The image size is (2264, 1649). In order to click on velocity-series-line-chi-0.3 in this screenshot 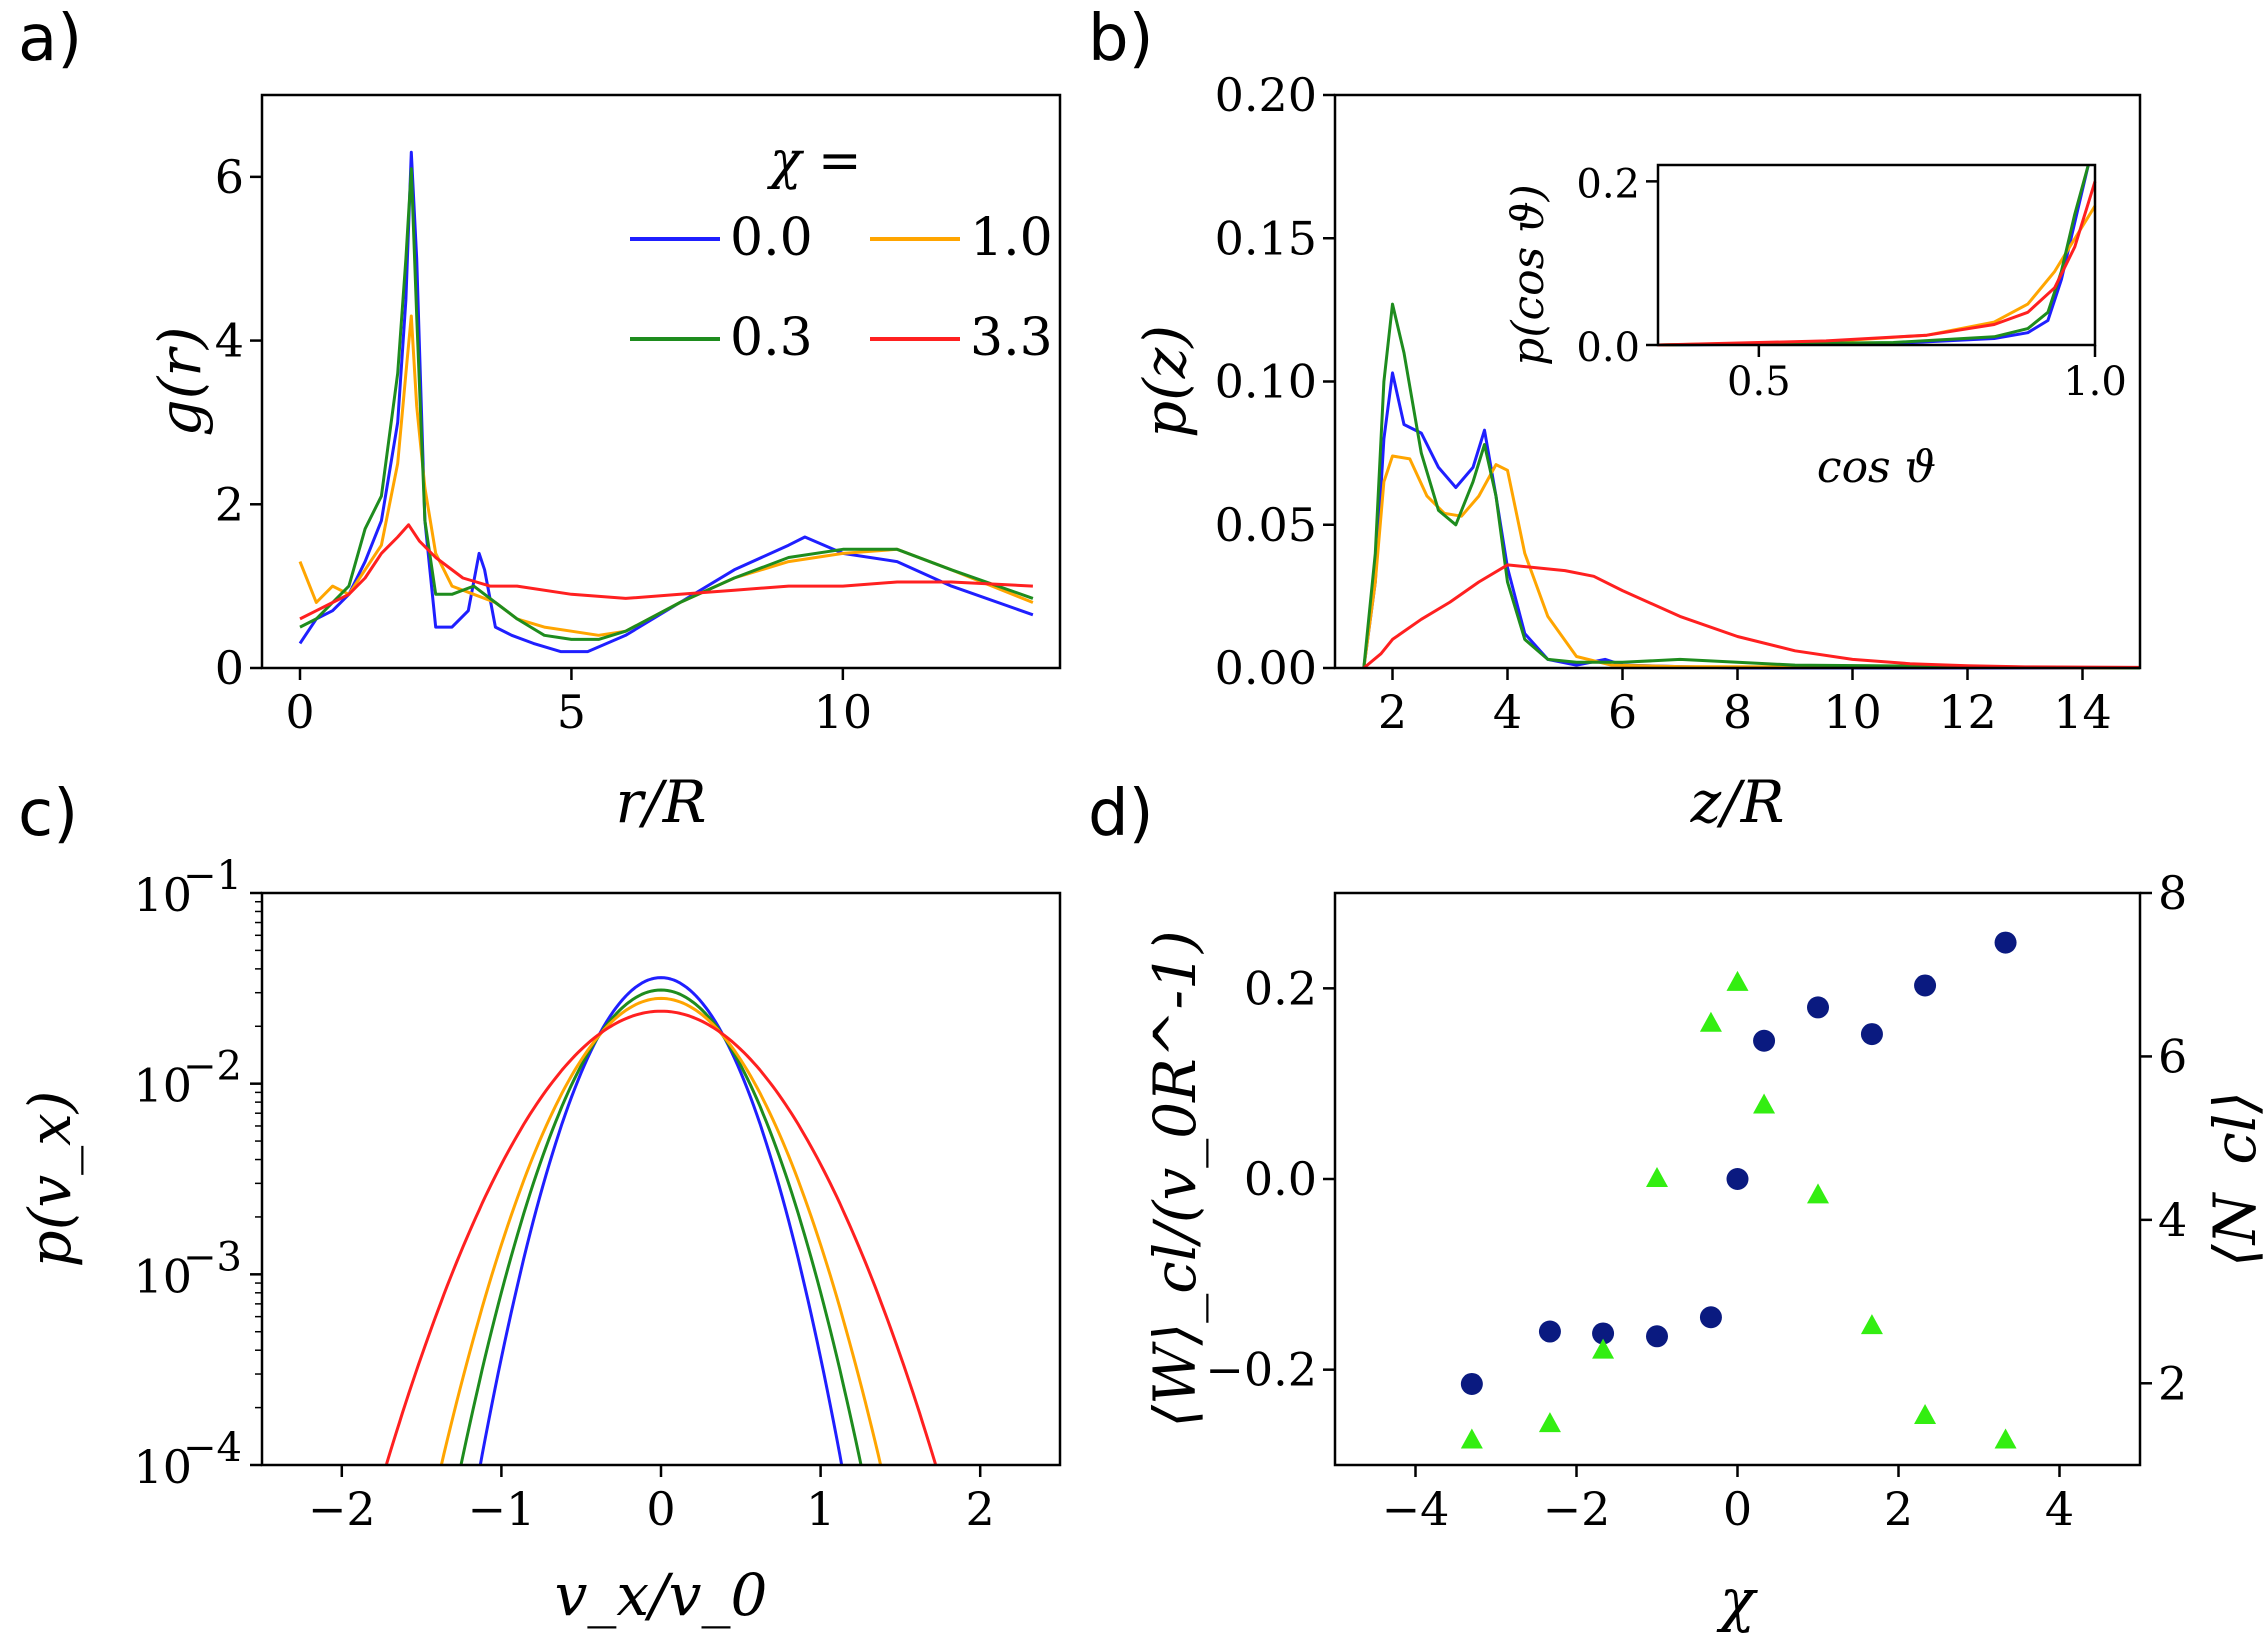, I will do `click(661, 1226)`.